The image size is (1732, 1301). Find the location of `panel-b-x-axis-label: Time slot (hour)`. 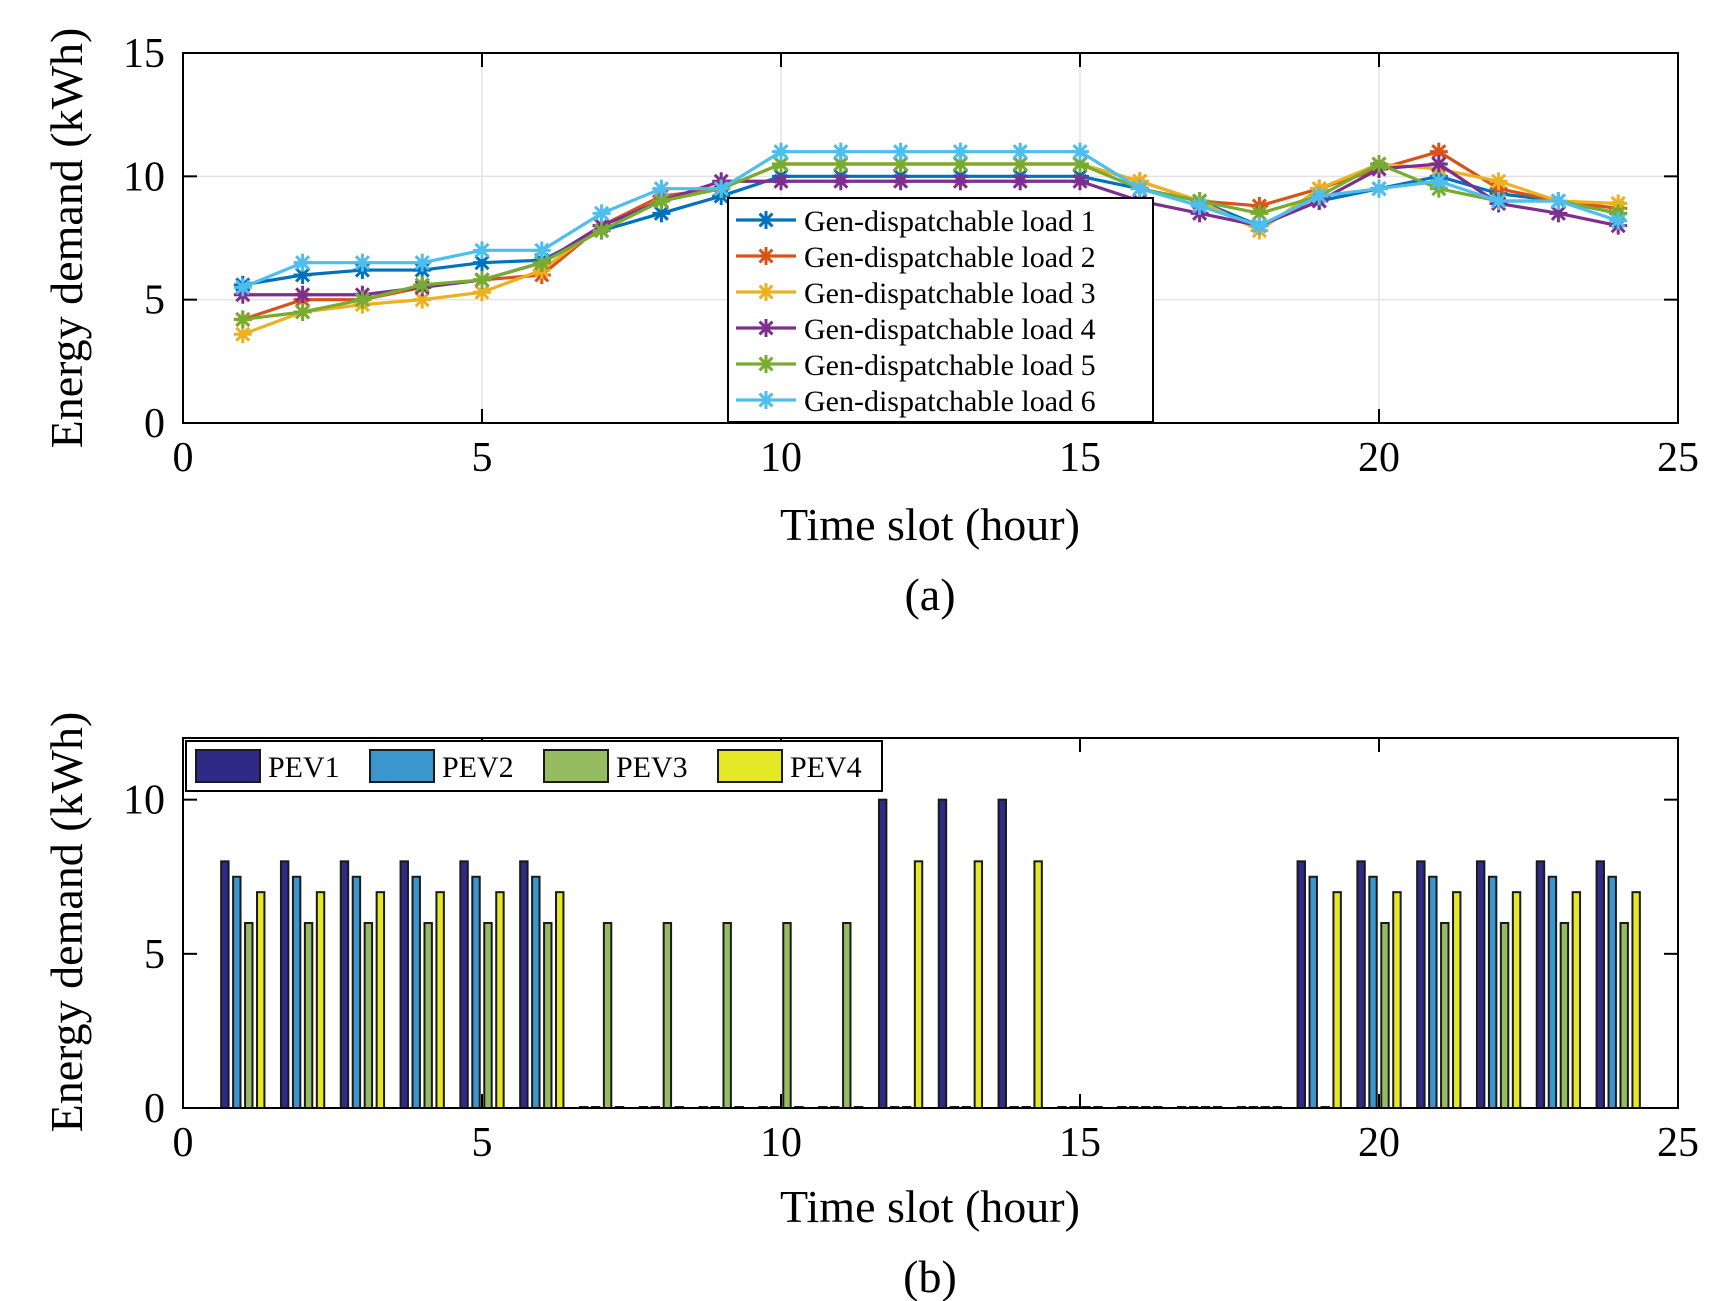

panel-b-x-axis-label: Time slot (hour) is located at coordinates (930, 1206).